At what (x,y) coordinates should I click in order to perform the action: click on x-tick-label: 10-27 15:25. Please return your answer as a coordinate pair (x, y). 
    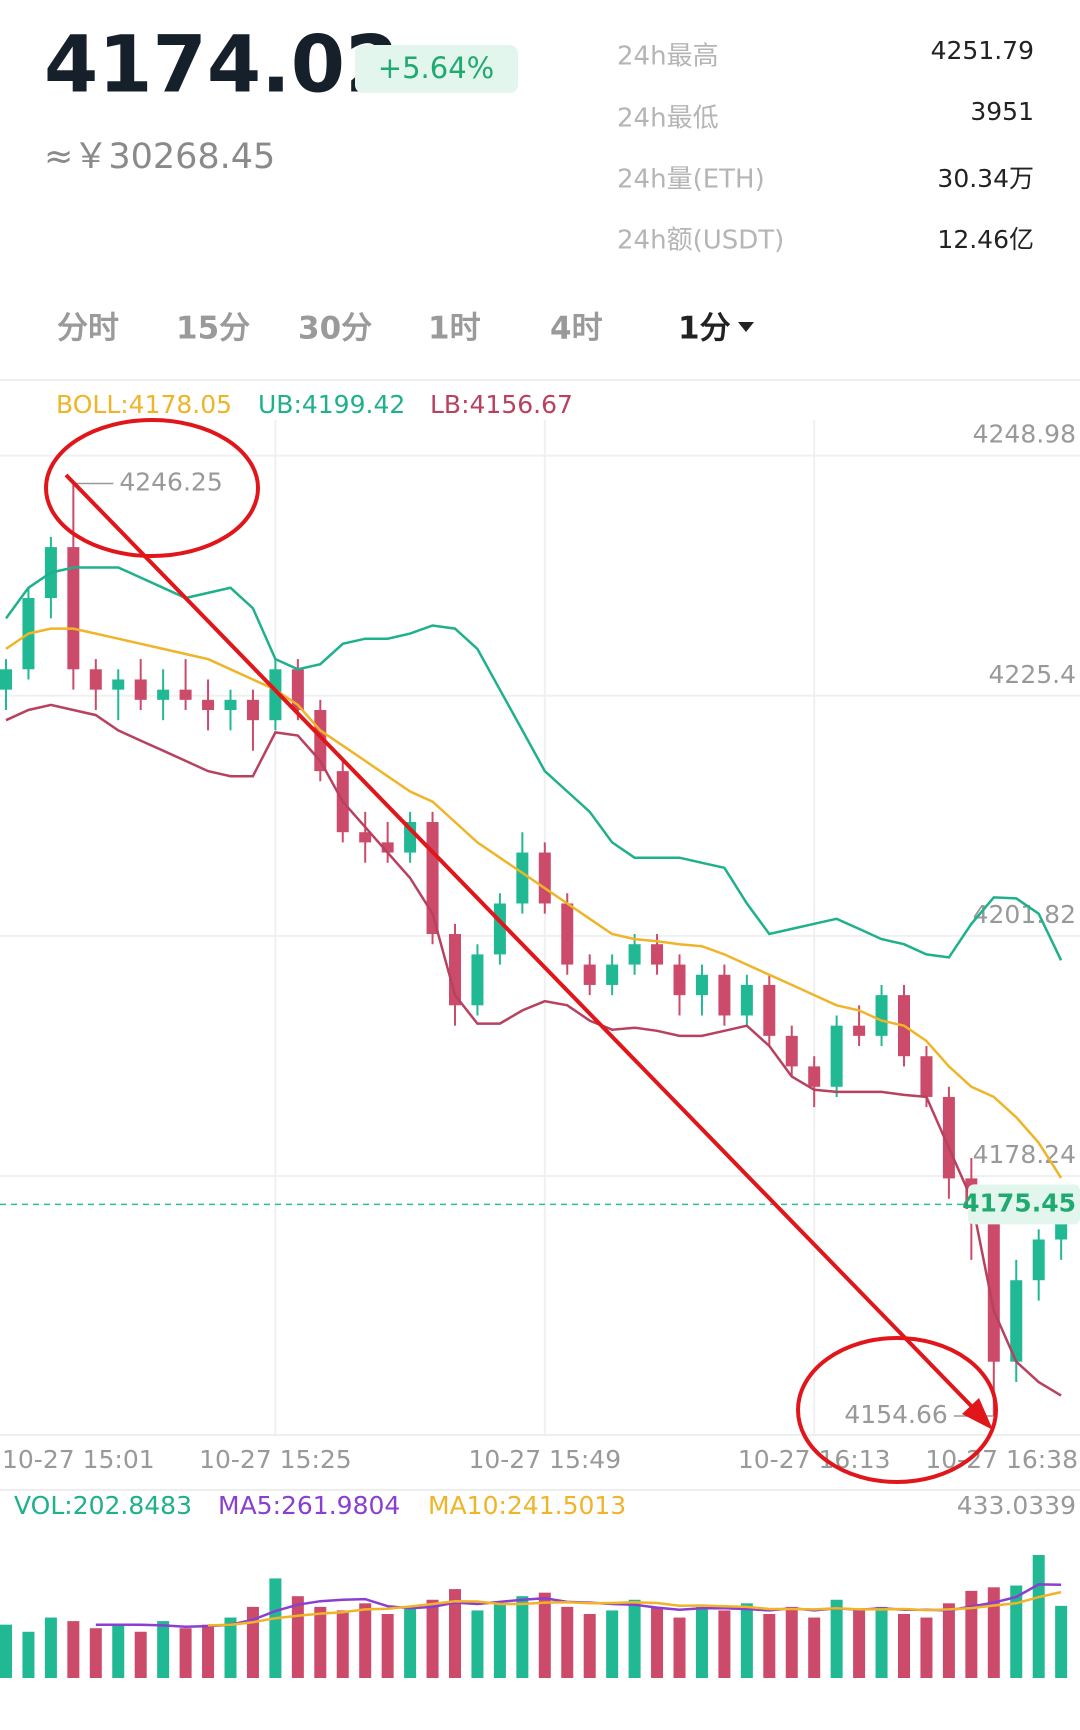
    Looking at the image, I should click on (275, 1459).